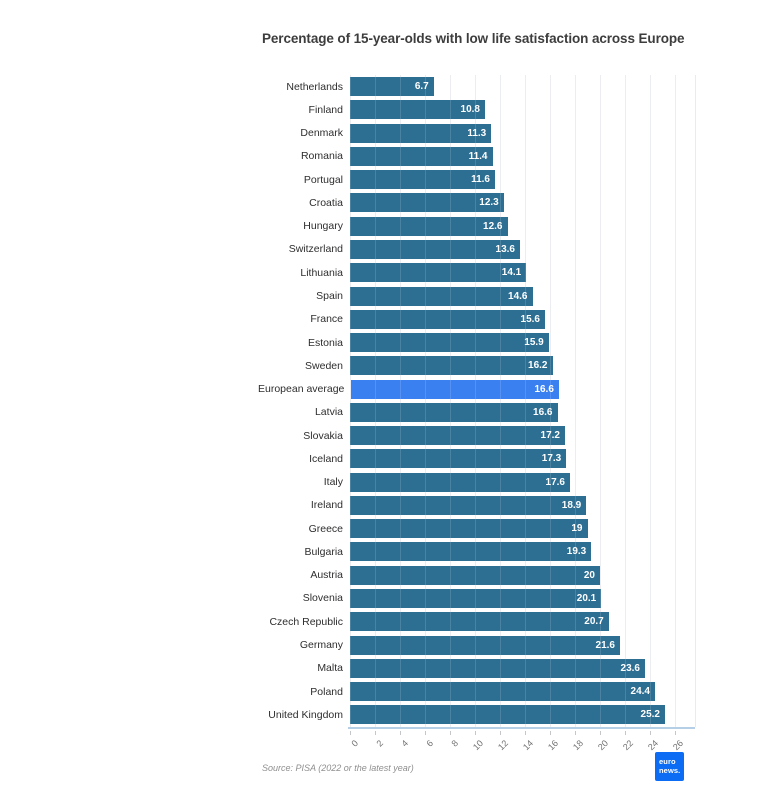 The height and width of the screenshot is (791, 772). I want to click on value-label: 17.6, so click(555, 482).